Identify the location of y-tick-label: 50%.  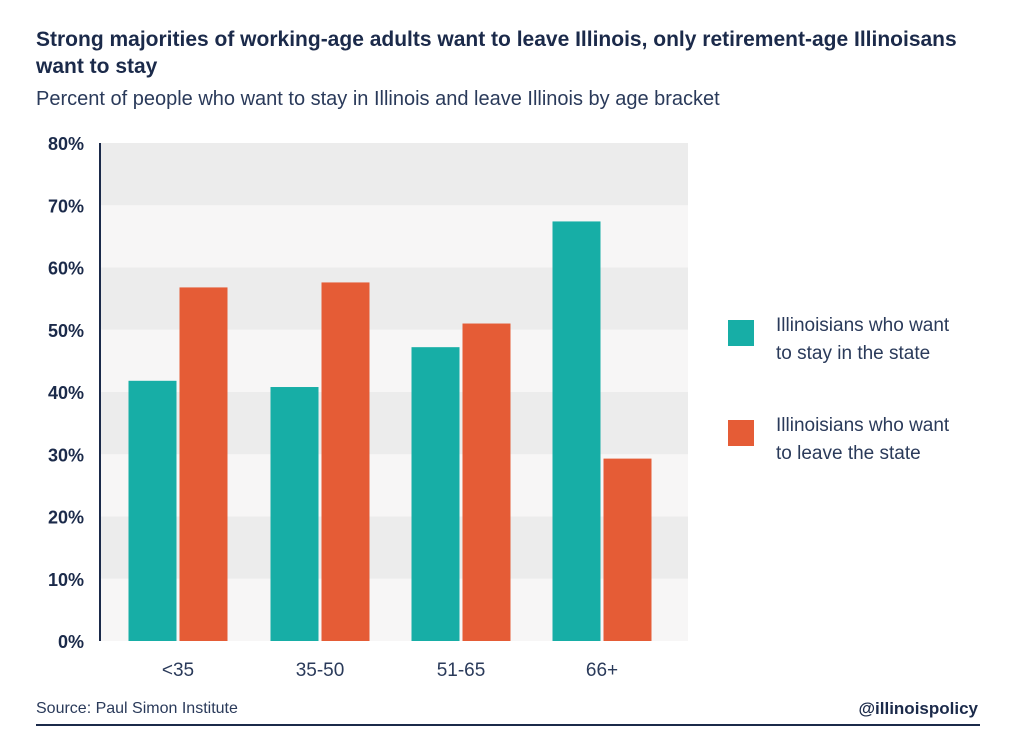
(66, 331).